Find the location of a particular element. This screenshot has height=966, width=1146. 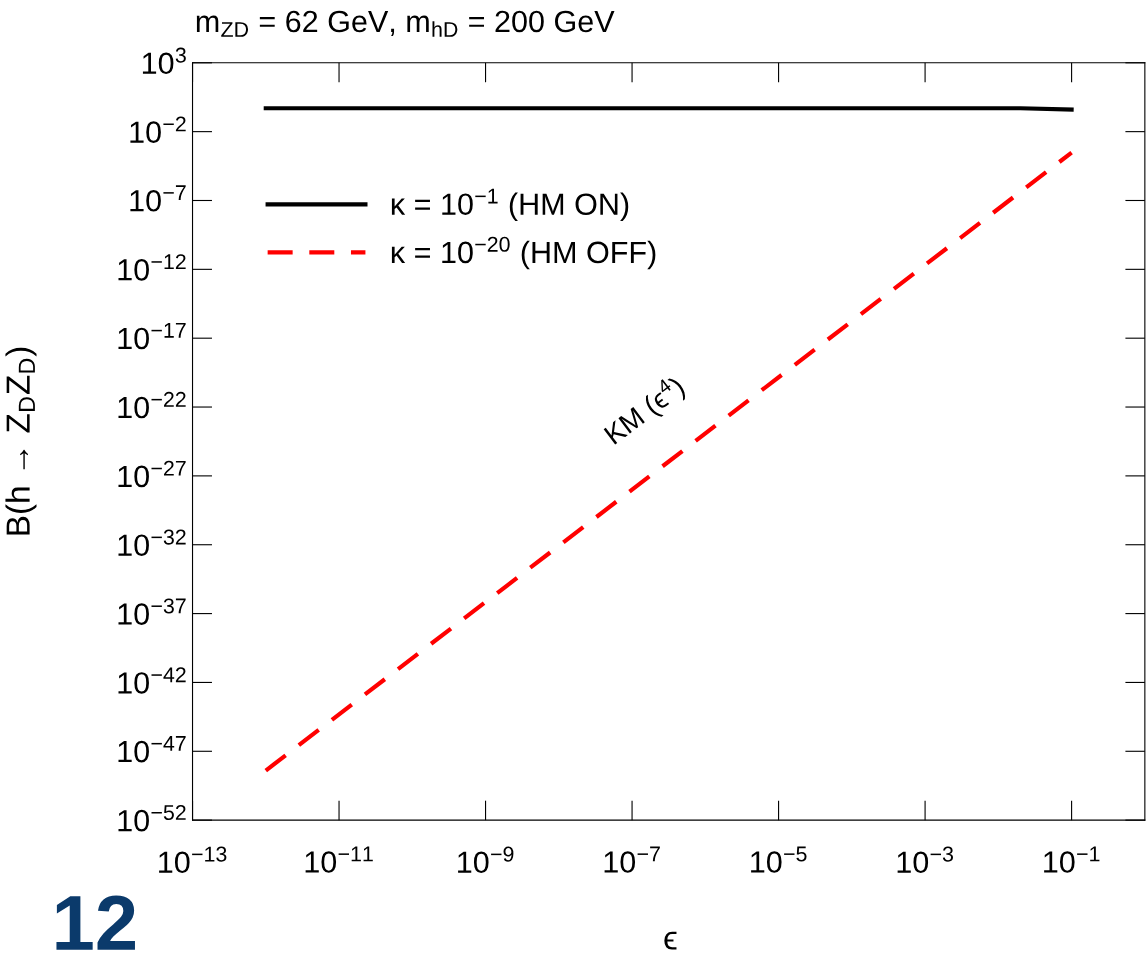

y-tick-label: 10$^{−7}$ is located at coordinates (158, 198).